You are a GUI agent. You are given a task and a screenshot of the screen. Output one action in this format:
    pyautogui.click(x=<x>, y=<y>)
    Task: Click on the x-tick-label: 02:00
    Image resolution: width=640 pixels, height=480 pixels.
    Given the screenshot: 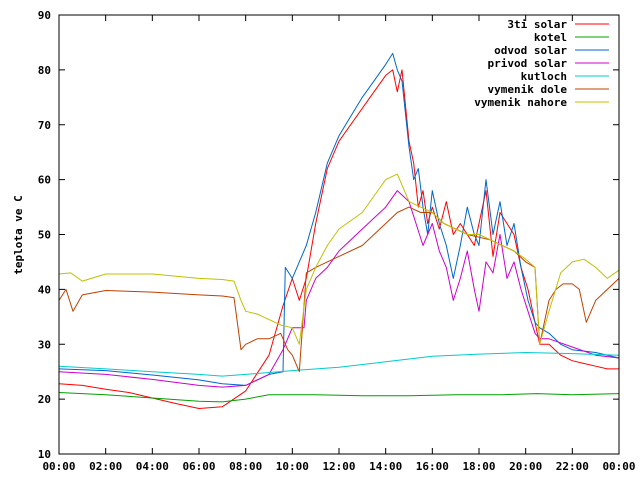 What is the action you would take?
    pyautogui.click(x=105, y=466)
    